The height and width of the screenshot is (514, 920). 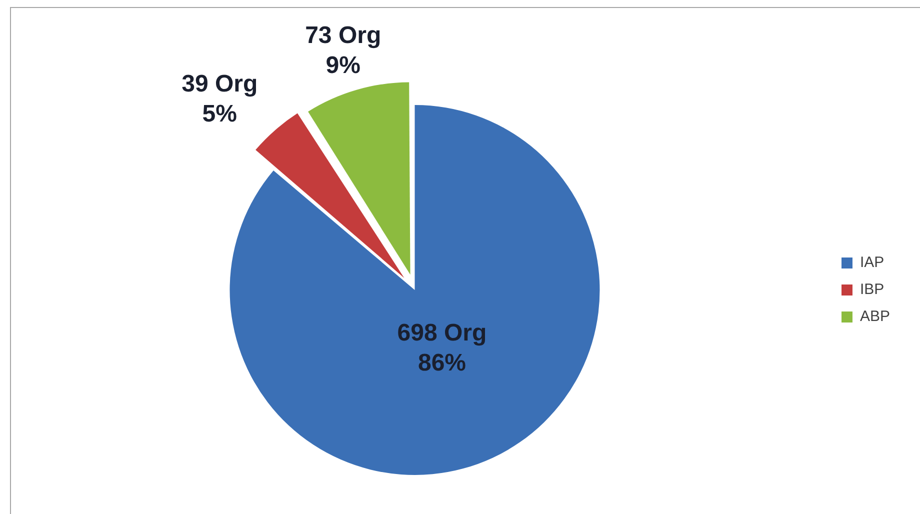 I want to click on data-label: 698 Org 86%, so click(x=442, y=347).